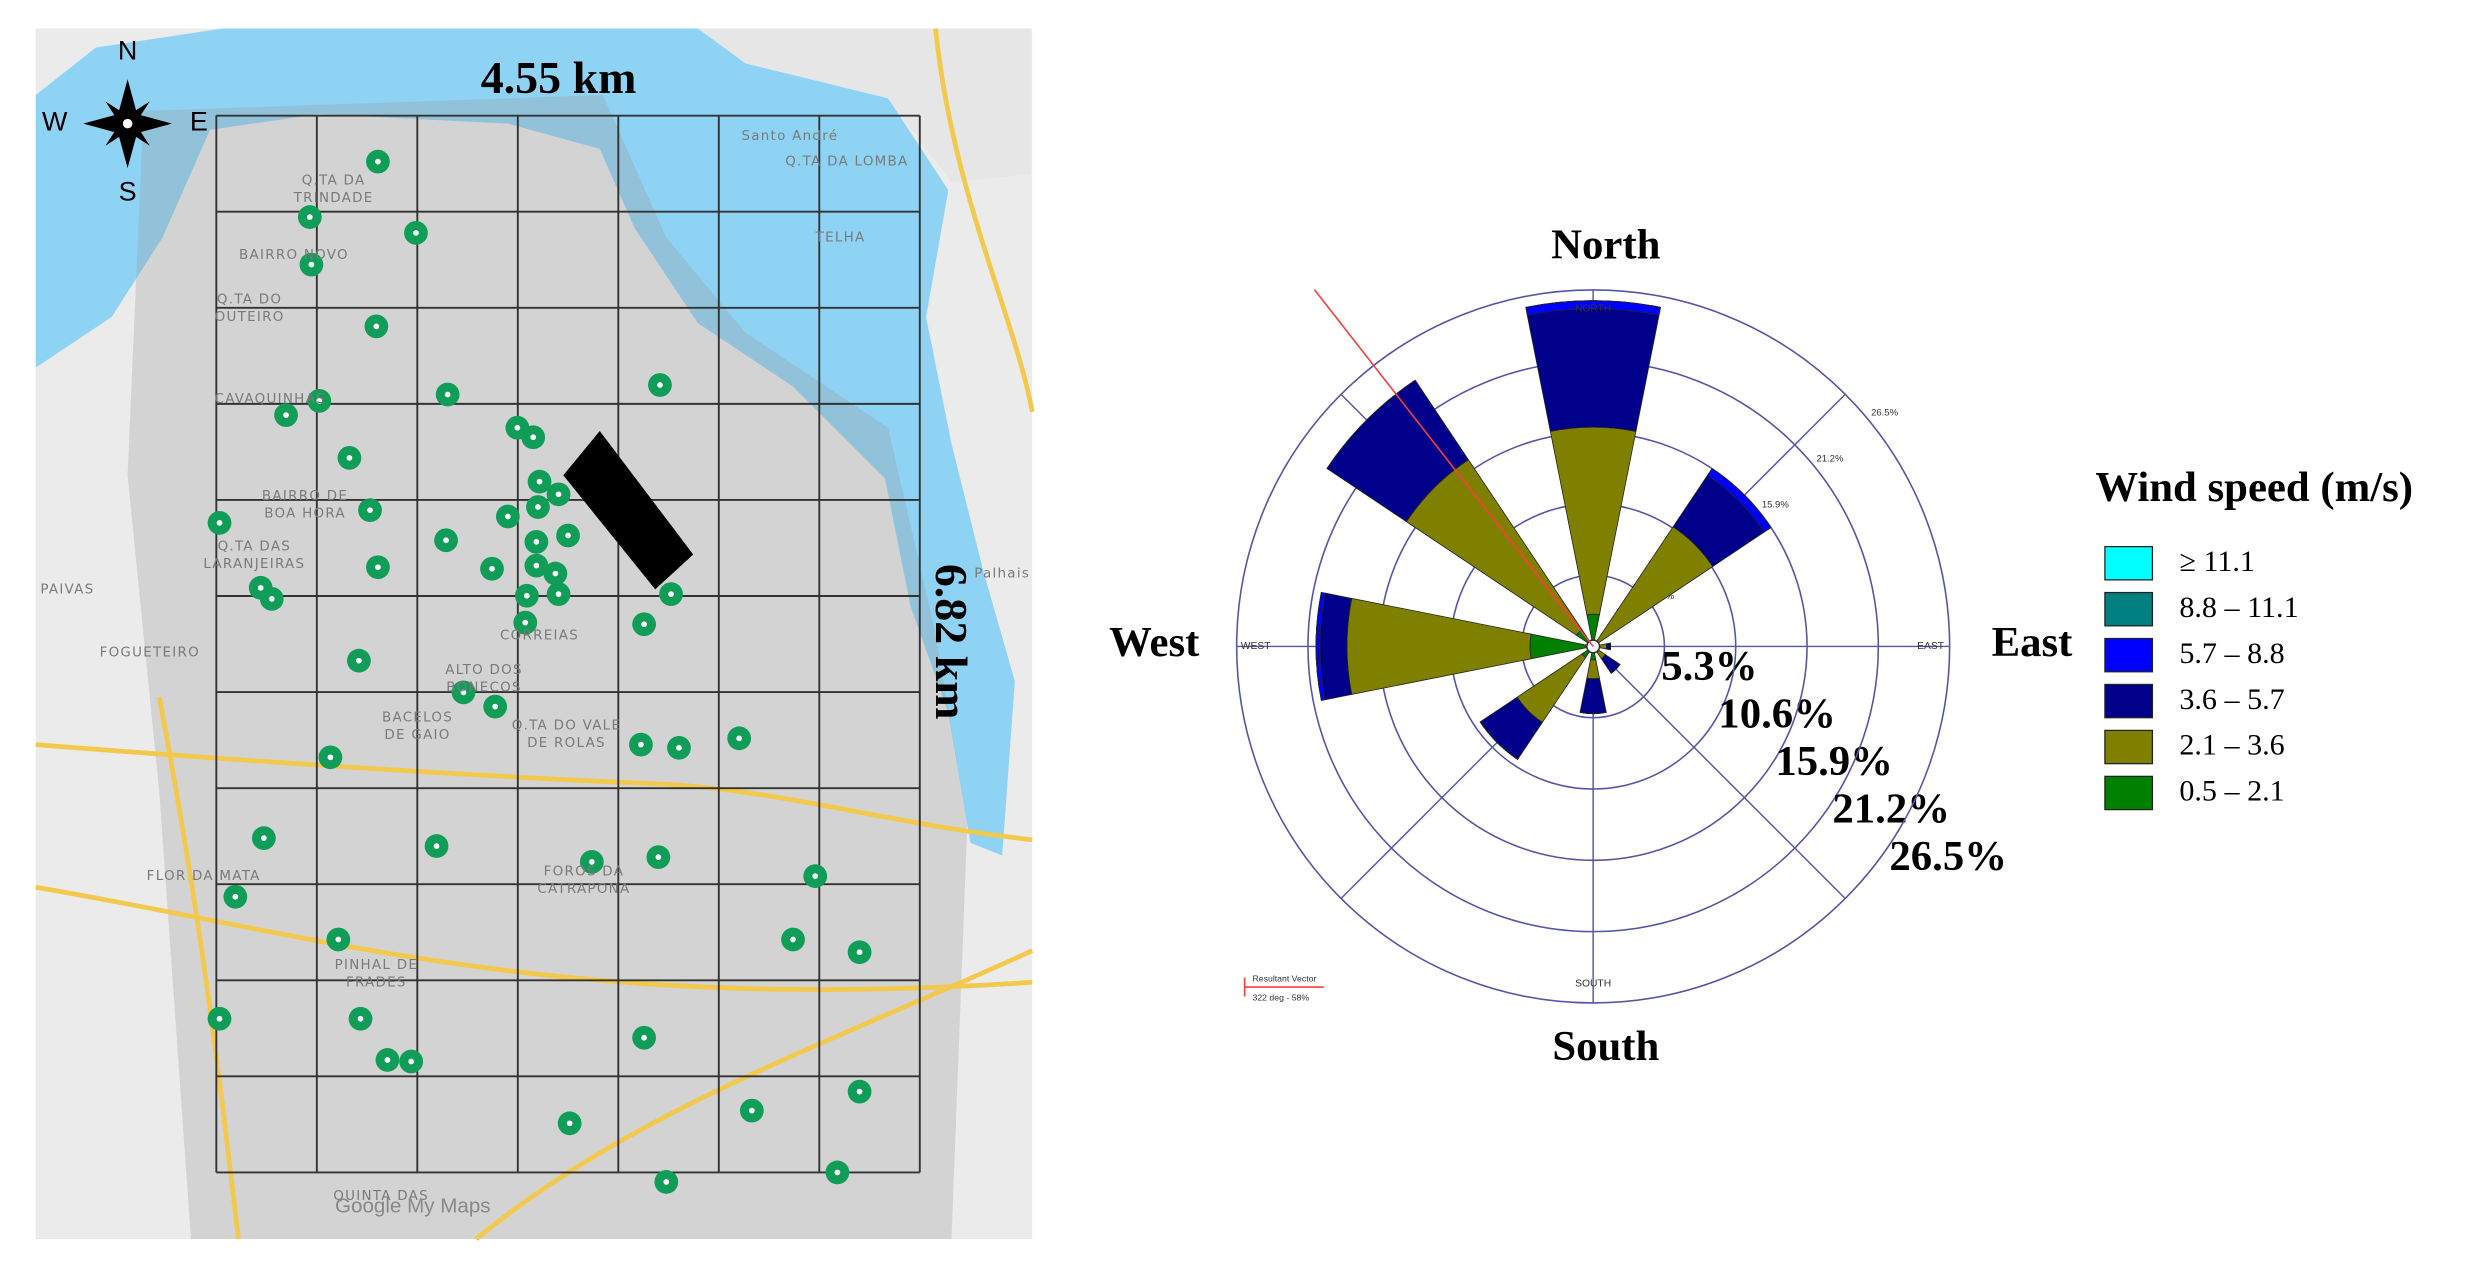 The width and height of the screenshot is (2486, 1277). What do you see at coordinates (305, 496) in the screenshot?
I see `place-name: BAIRRO DE` at bounding box center [305, 496].